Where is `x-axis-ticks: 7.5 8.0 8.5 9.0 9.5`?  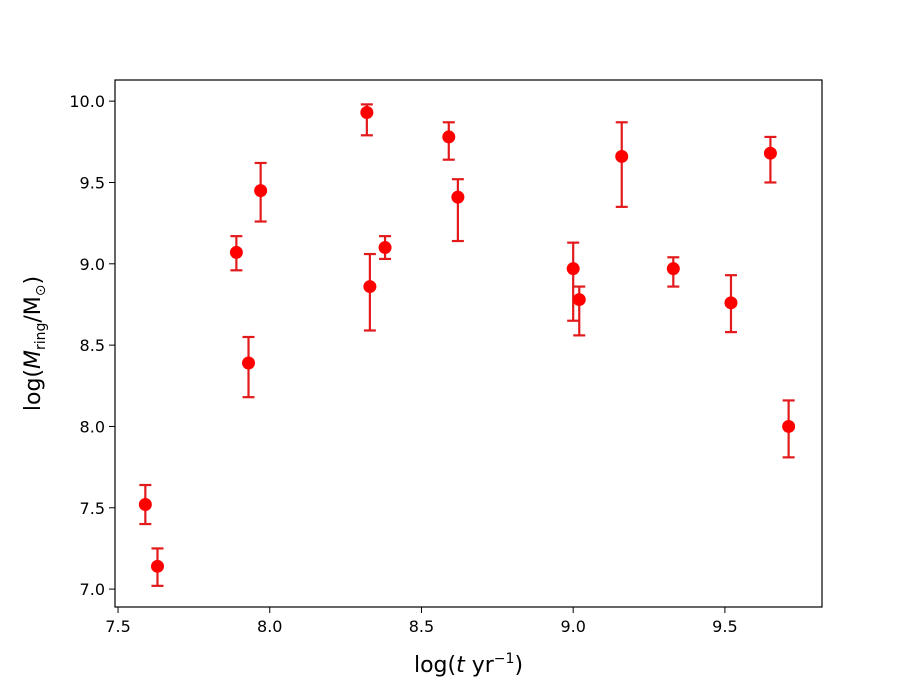 x-axis-ticks: 7.5 8.0 8.5 9.0 9.5 is located at coordinates (421, 621).